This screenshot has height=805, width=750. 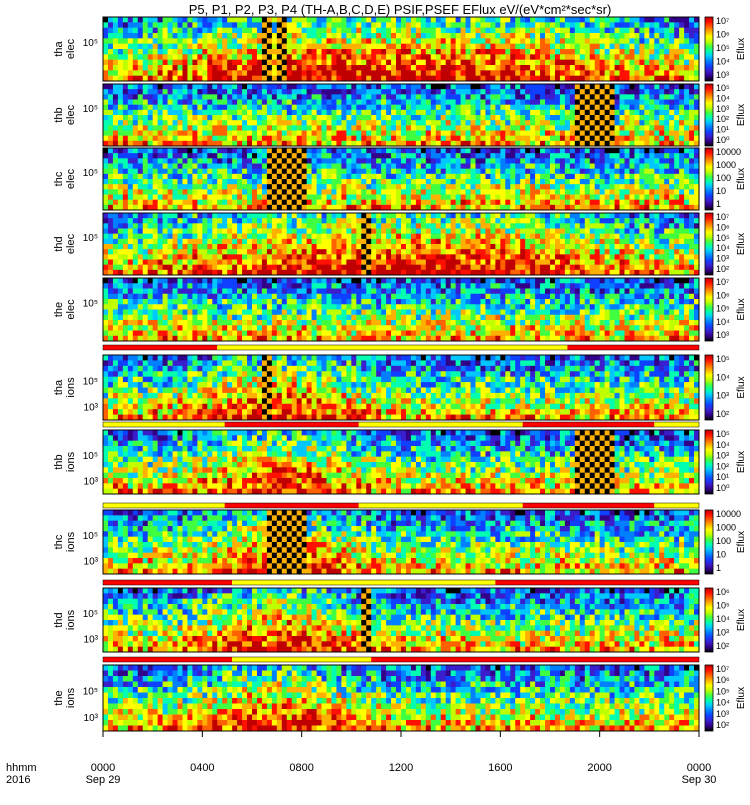 What do you see at coordinates (71, 178) in the screenshot?
I see `panel-ylabel: elec` at bounding box center [71, 178].